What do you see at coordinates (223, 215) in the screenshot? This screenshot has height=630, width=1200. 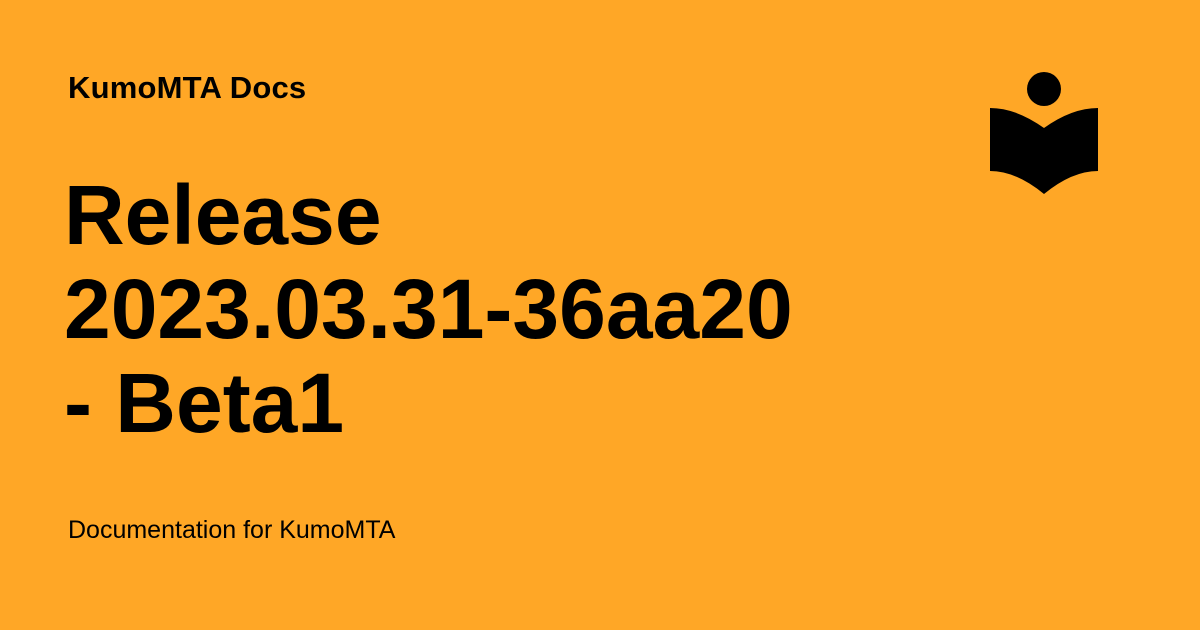 I see `page-title-line-1: Release` at bounding box center [223, 215].